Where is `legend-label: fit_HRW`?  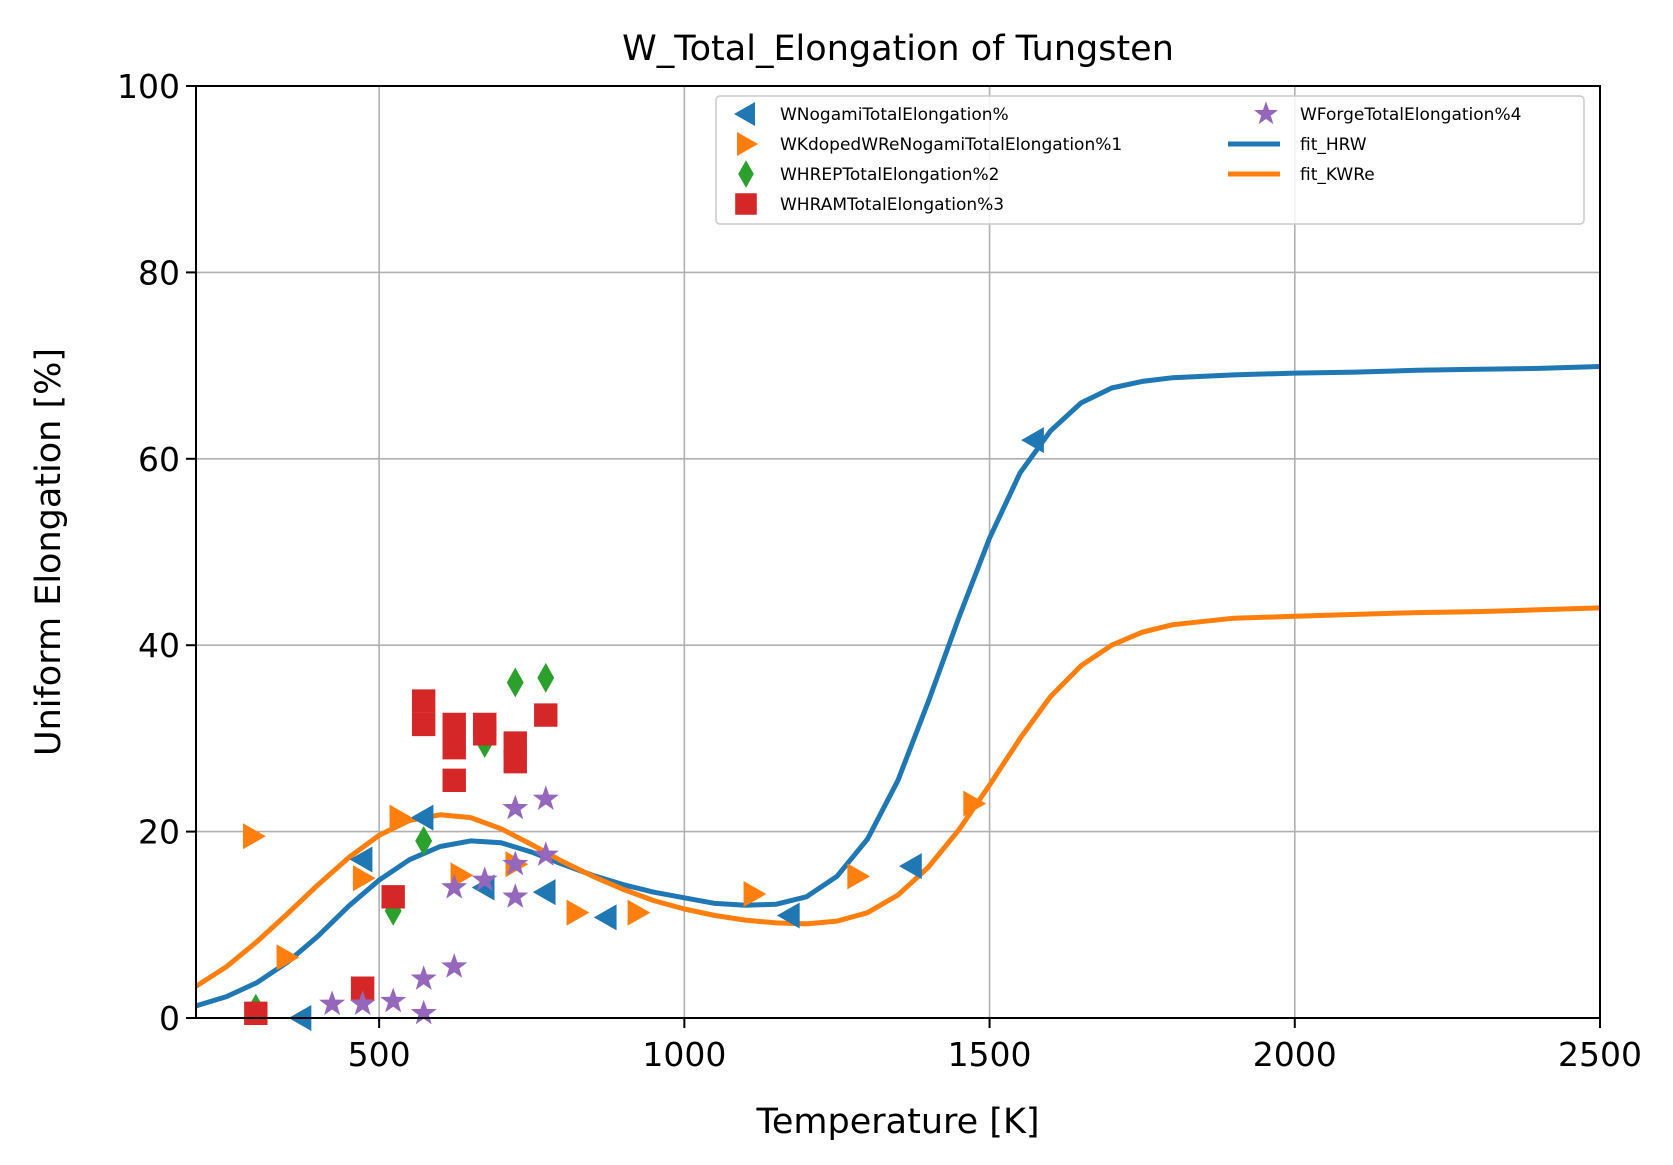
legend-label: fit_HRW is located at coordinates (1333, 145).